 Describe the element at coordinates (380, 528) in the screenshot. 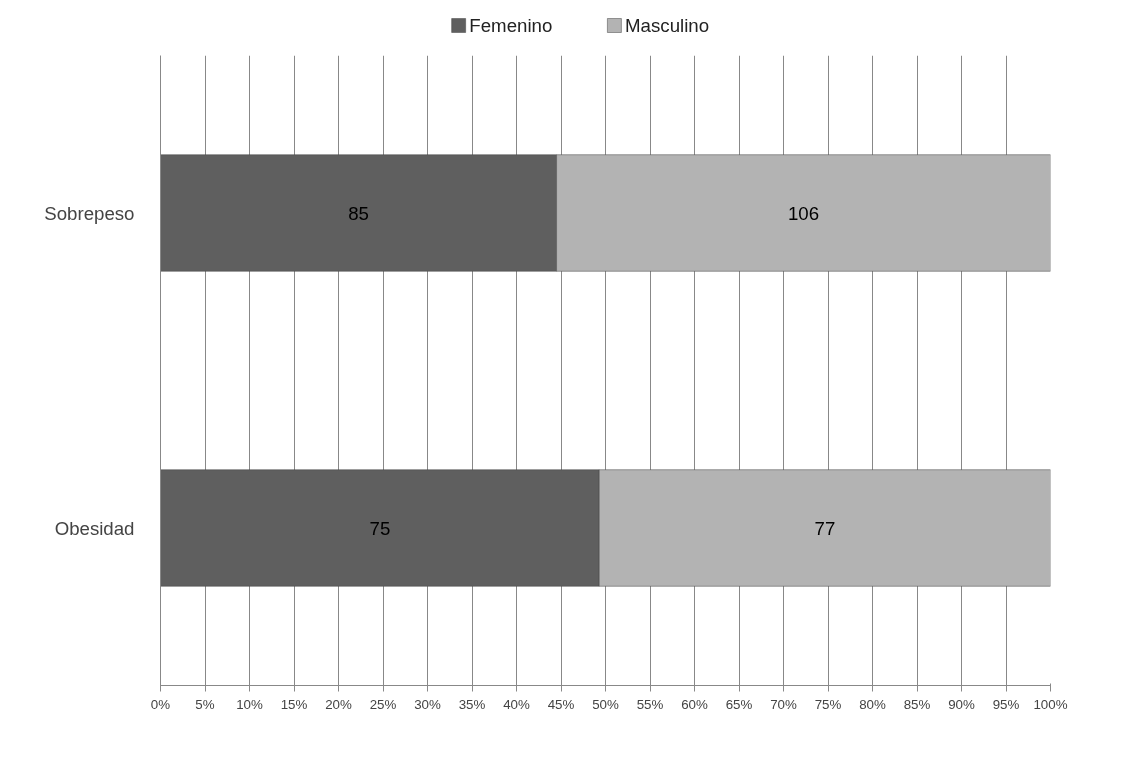

I see `annotation: 75` at that location.